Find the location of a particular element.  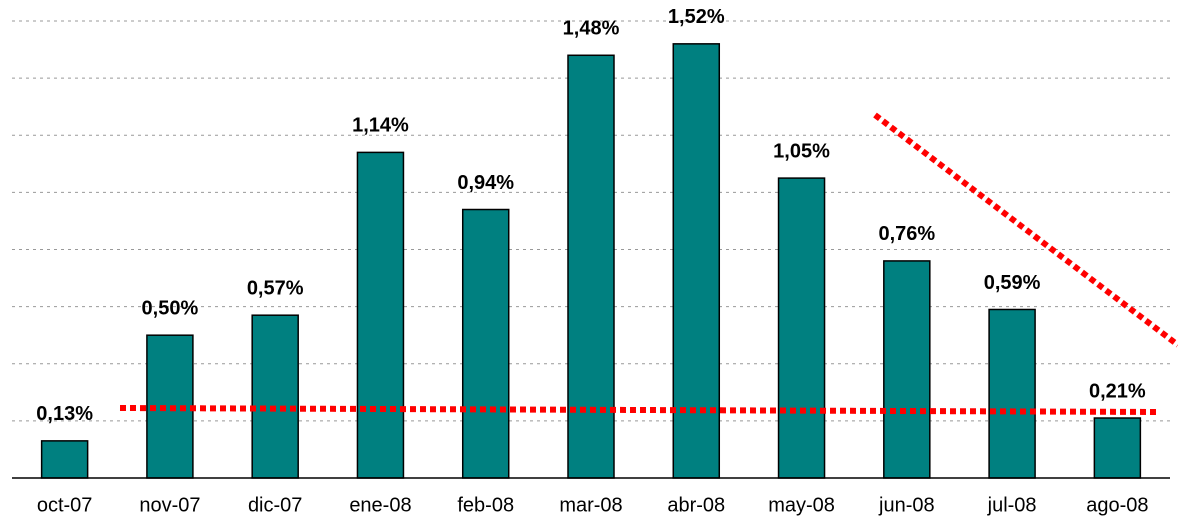

data-label: 1,48% is located at coordinates (591, 29).